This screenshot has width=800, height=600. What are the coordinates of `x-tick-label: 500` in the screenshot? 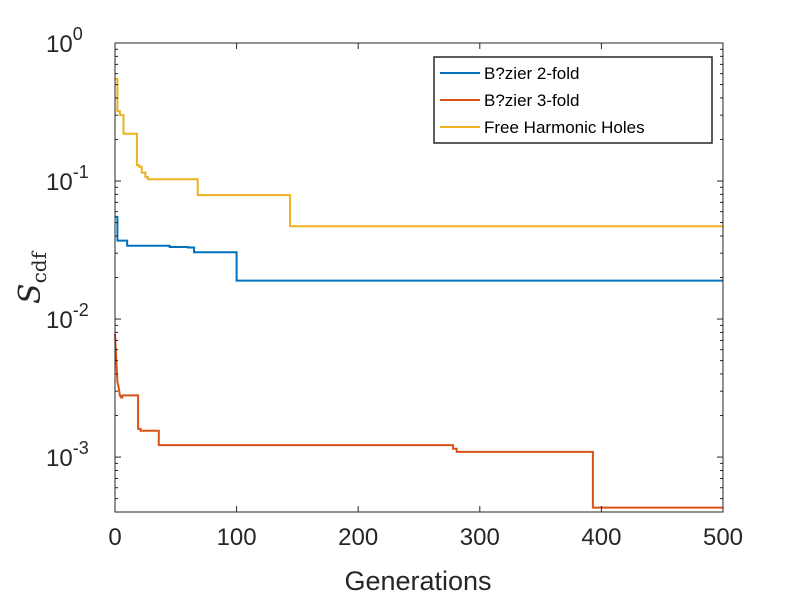 It's located at (723, 537).